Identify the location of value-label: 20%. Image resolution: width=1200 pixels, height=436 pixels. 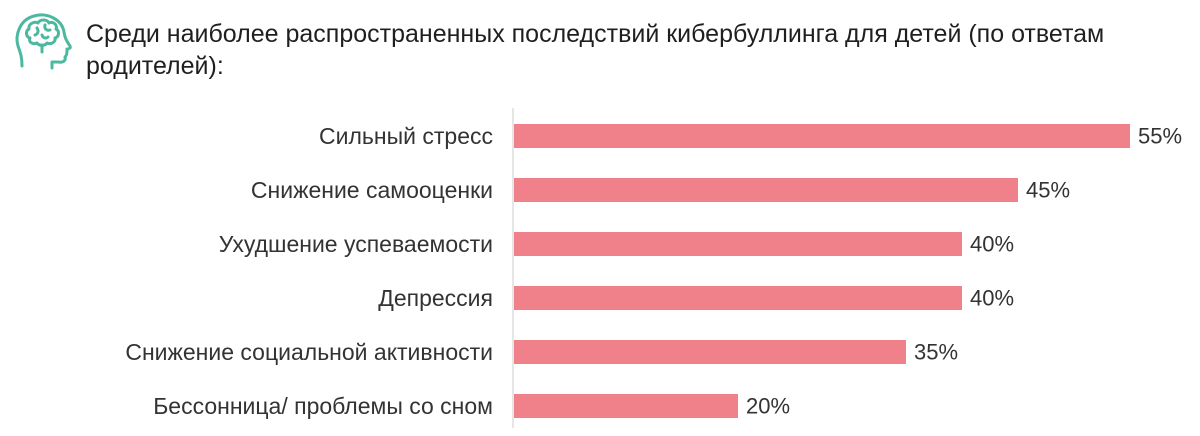
(768, 406).